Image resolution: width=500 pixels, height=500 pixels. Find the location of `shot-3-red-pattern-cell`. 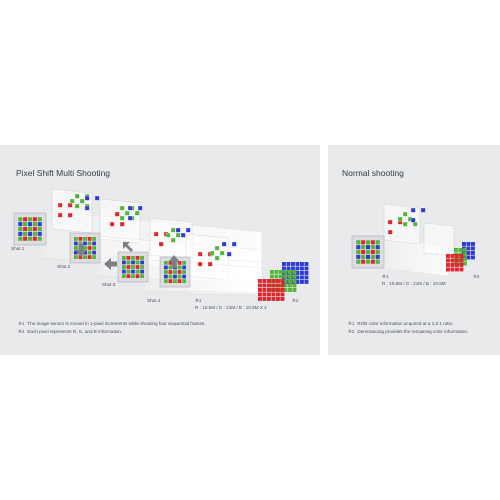

shot-3-red-pattern-cell is located at coordinates (161, 244).